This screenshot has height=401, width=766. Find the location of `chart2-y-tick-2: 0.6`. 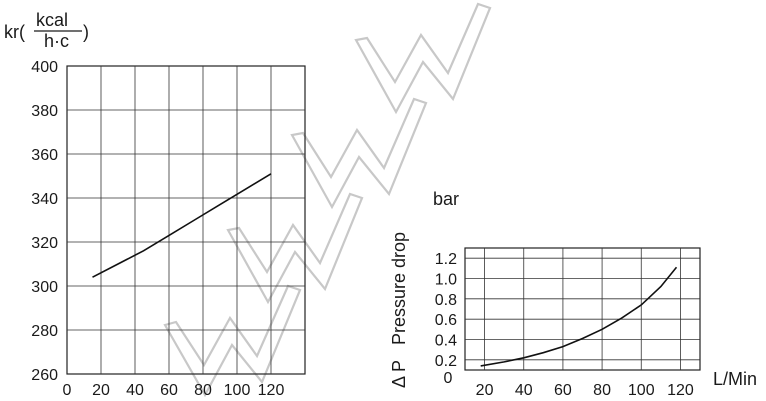

chart2-y-tick-2: 0.6 is located at coordinates (446, 320).